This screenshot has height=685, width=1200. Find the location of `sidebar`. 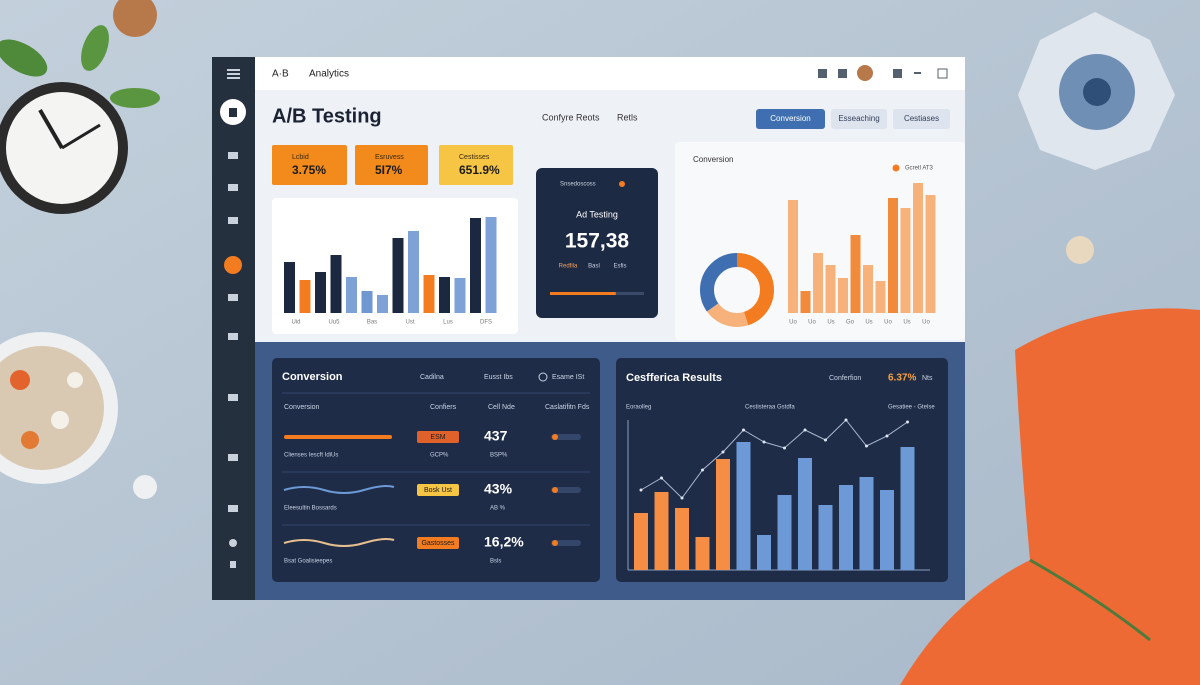

sidebar is located at coordinates (233, 328).